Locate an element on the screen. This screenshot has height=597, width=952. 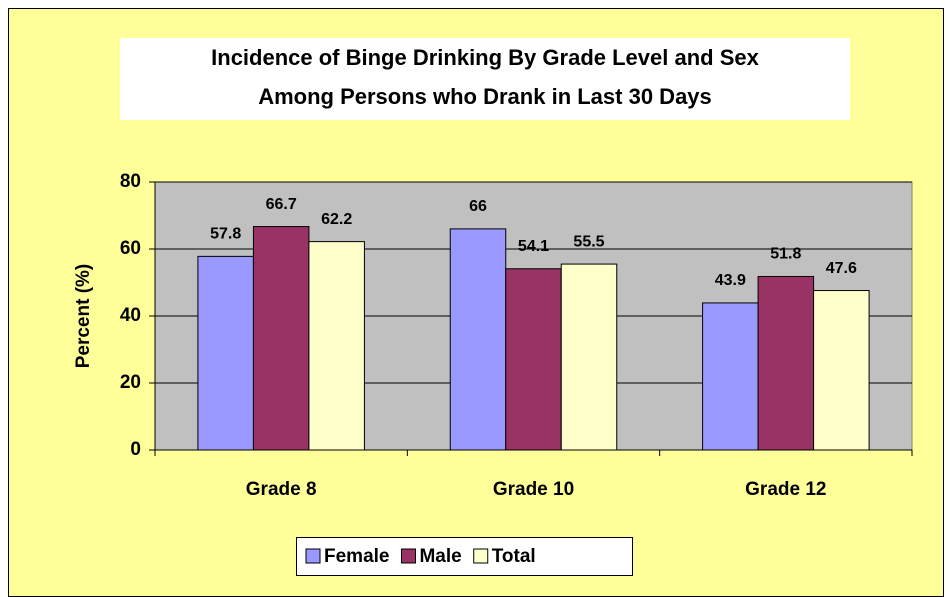
data-label: 47.6 is located at coordinates (841, 268).